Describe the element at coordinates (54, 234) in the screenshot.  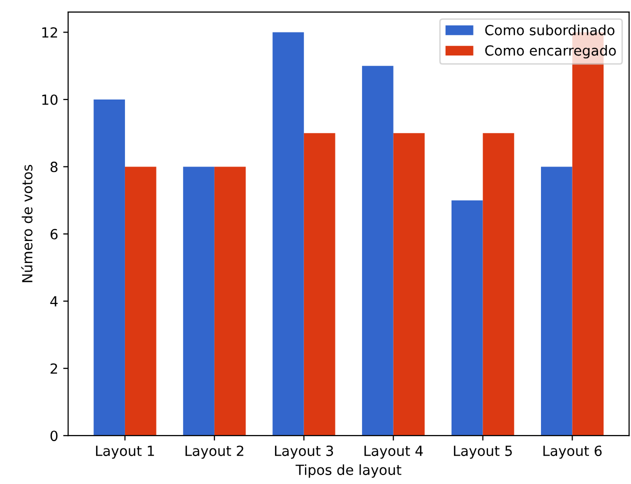
I see `y-tick-label: 6` at that location.